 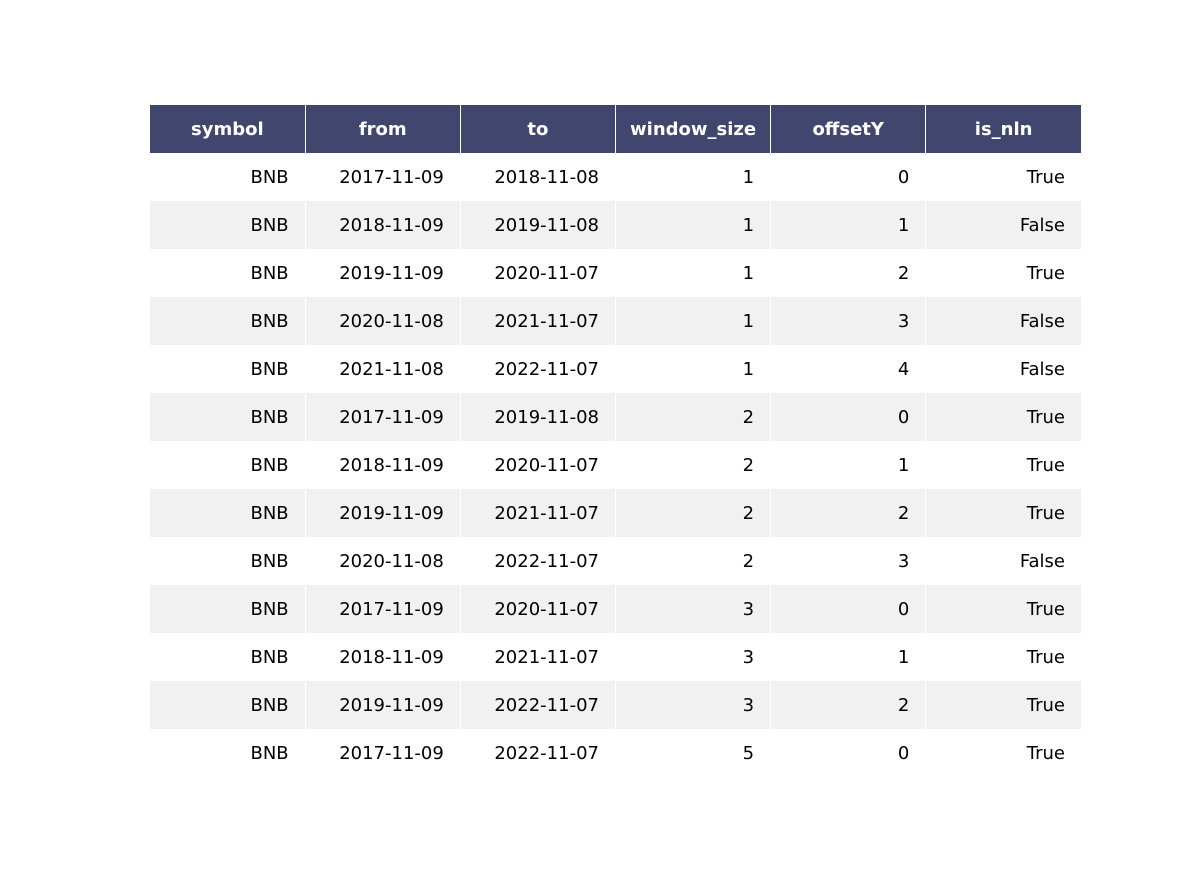 I want to click on table-cell-offsety: 4, so click(x=848, y=369).